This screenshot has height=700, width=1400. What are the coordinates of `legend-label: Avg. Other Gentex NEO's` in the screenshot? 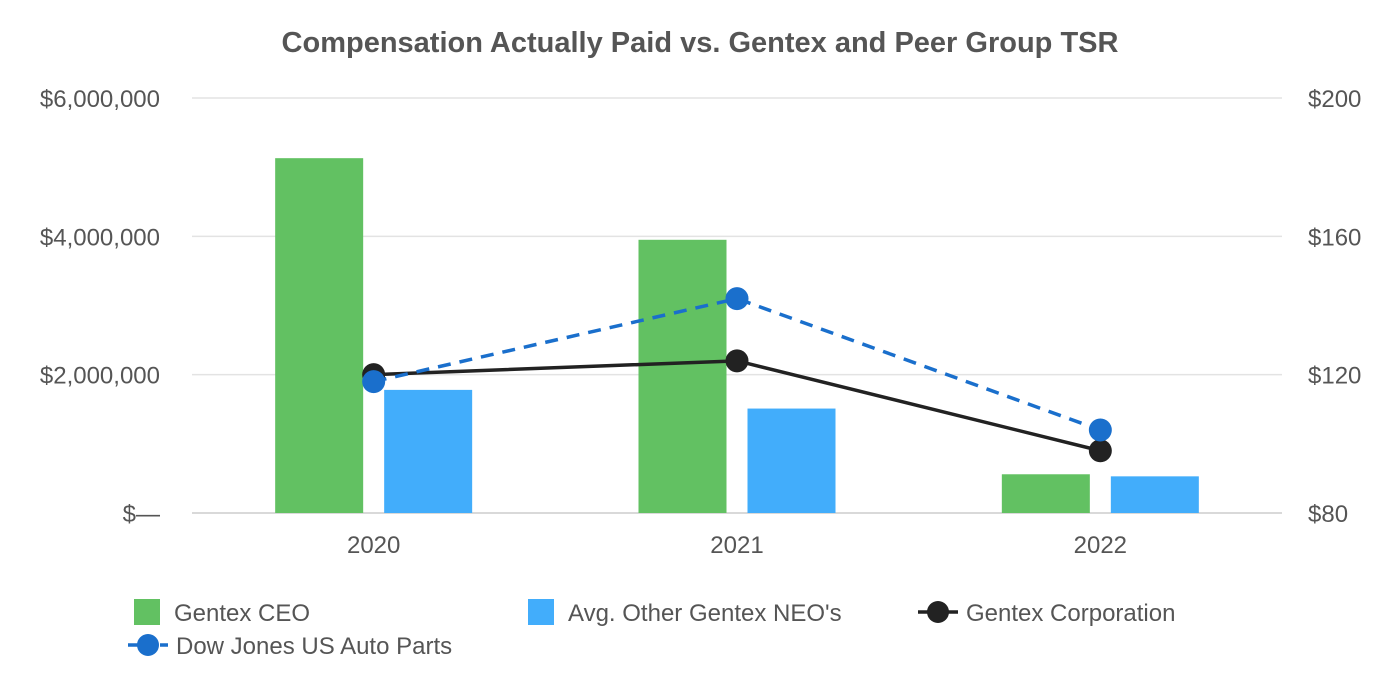 It's located at (705, 613).